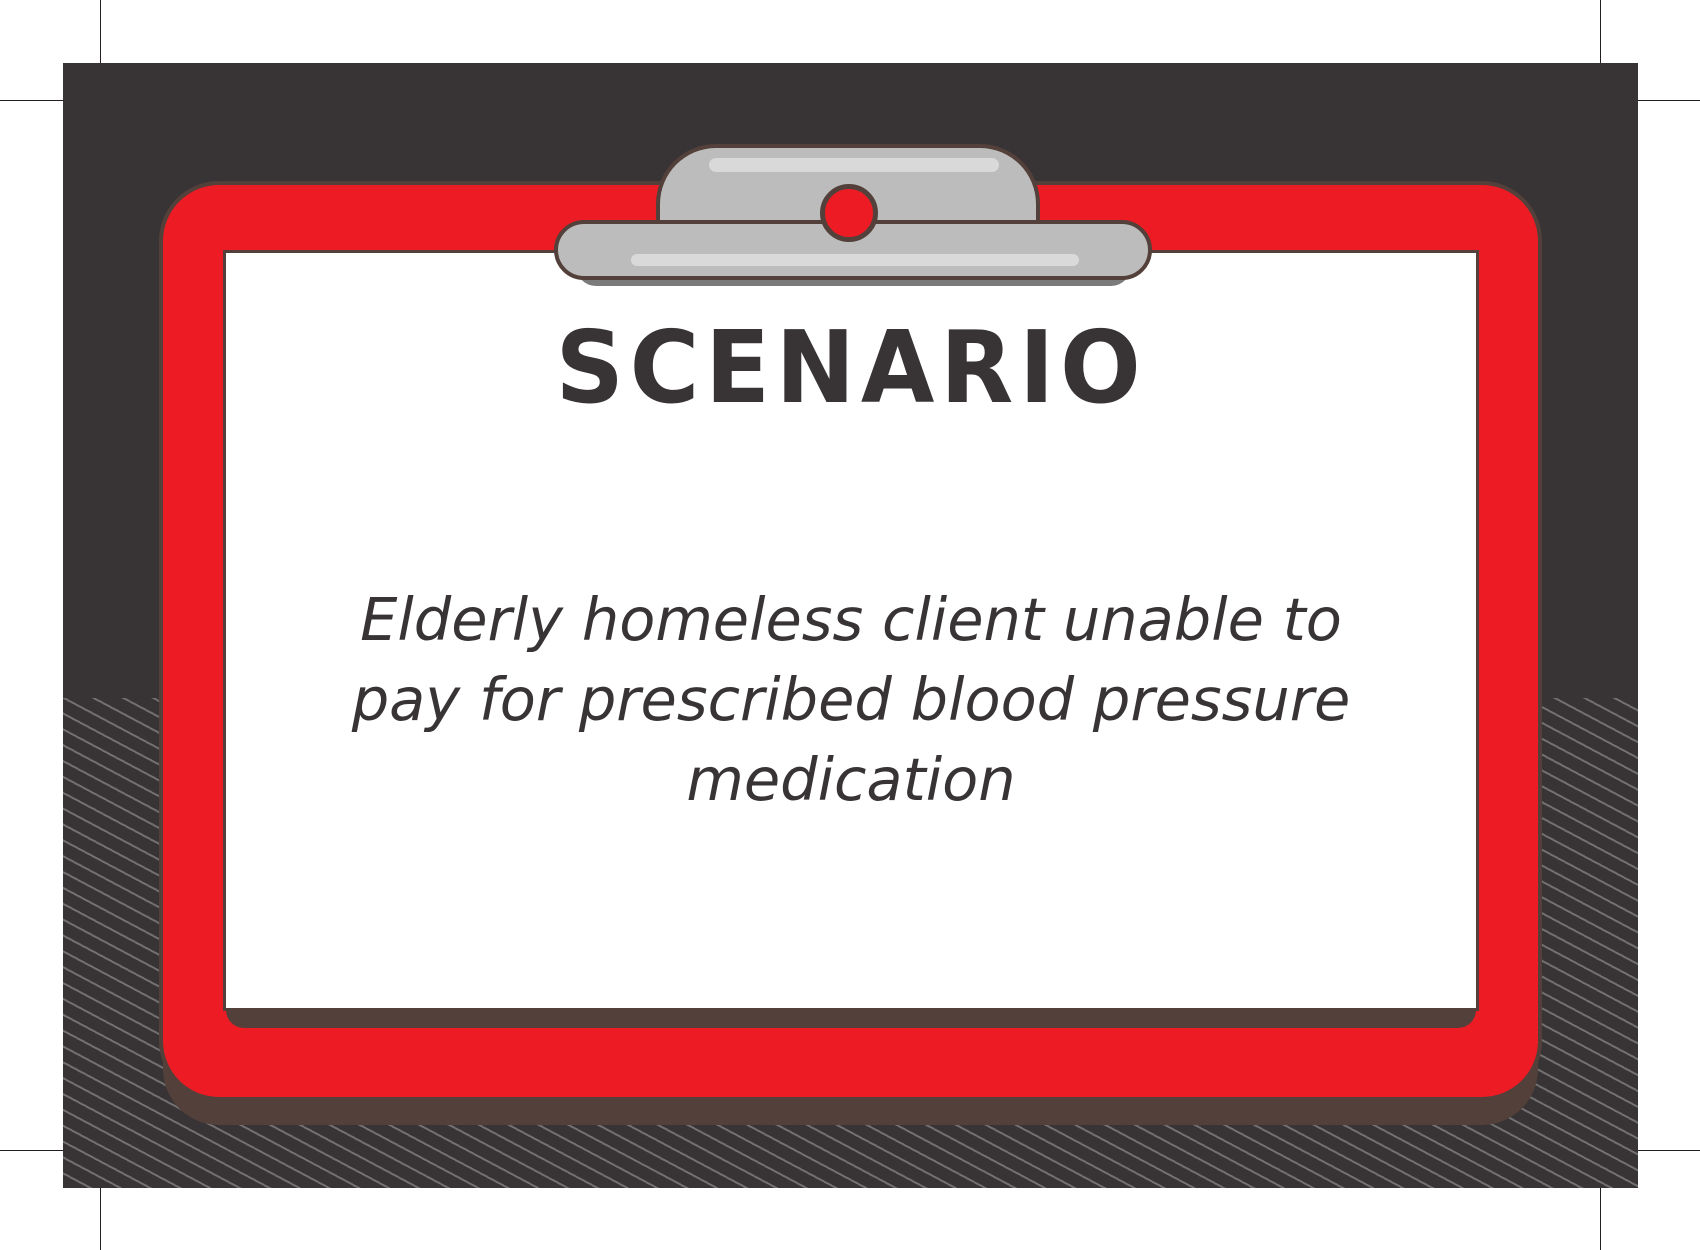 The image size is (1700, 1250). I want to click on crop-mark-bottom-left-h, so click(32, 1150).